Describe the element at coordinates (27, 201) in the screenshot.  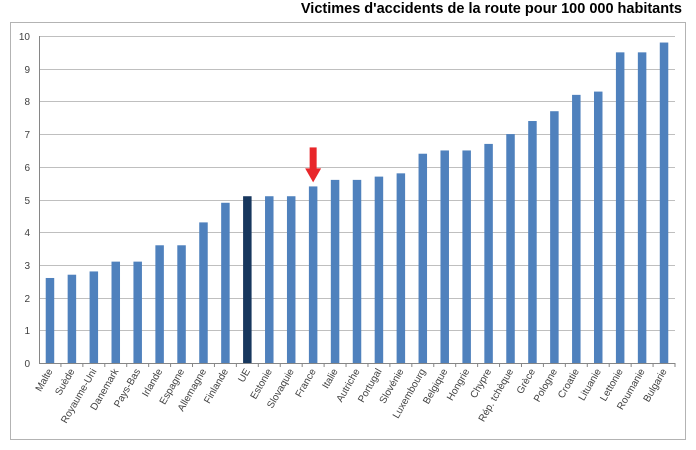
I see `y-tick-label: 5` at that location.